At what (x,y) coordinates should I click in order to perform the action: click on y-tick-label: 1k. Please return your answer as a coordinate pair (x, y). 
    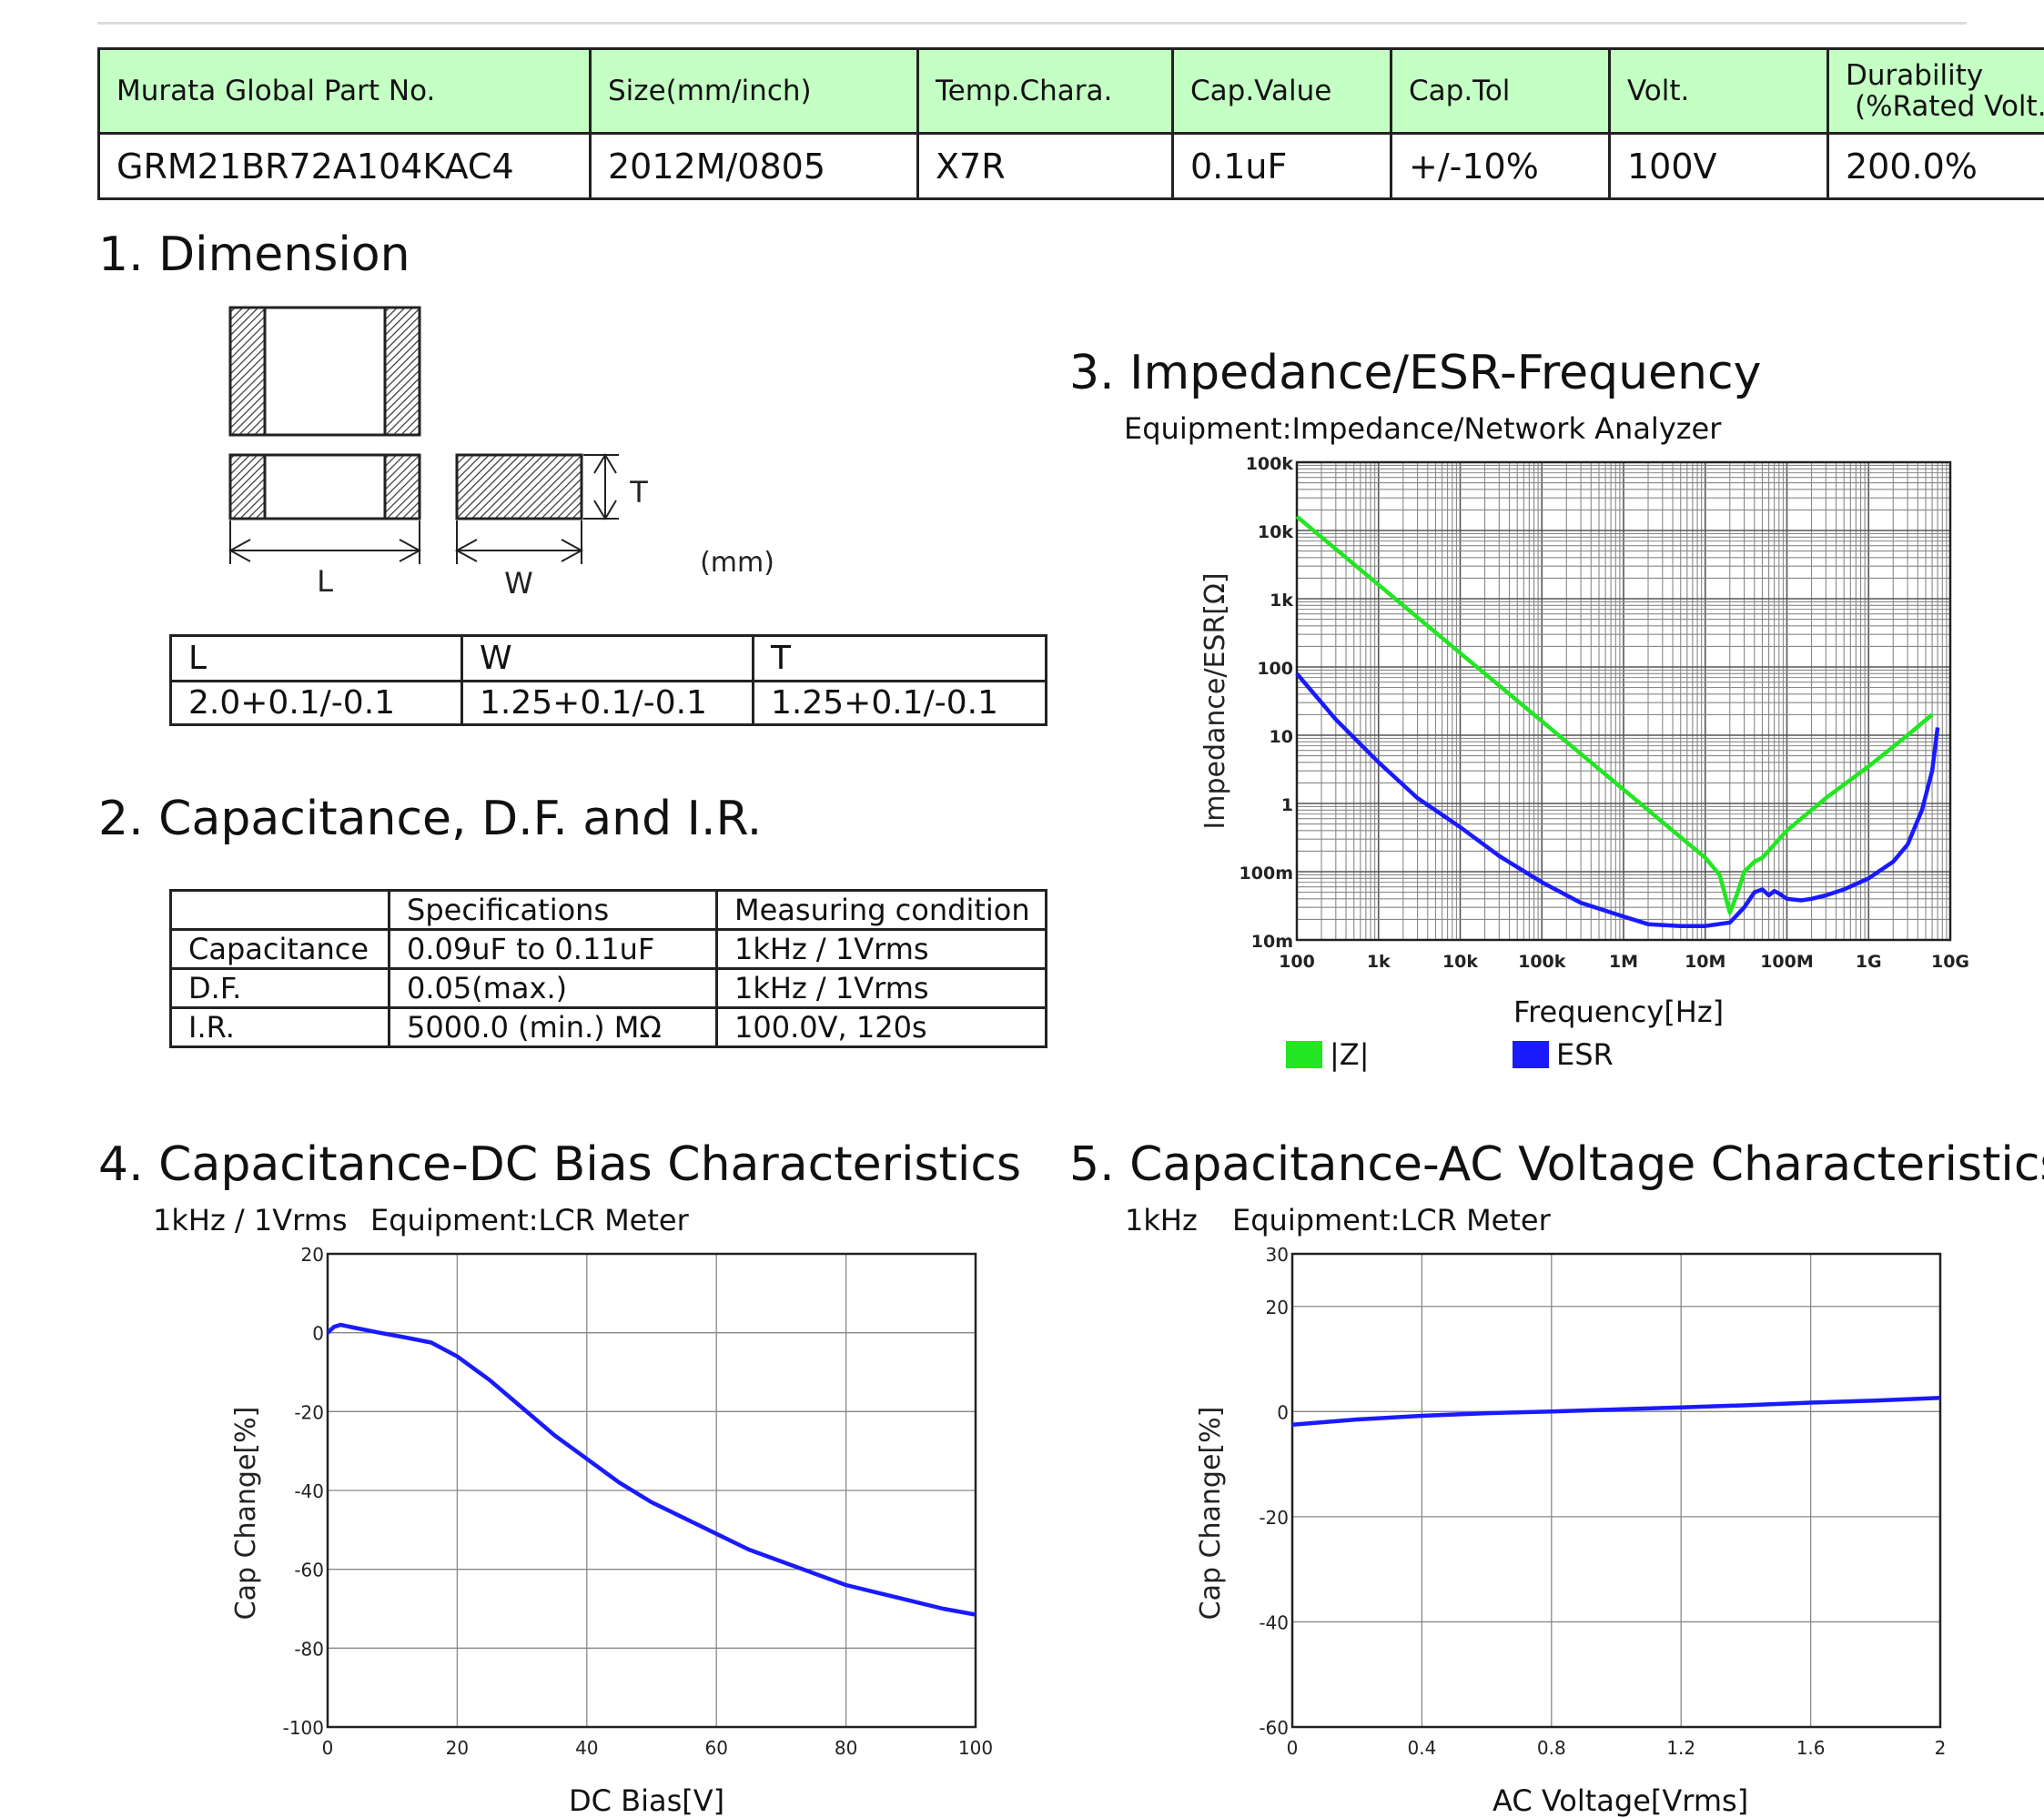
    Looking at the image, I should click on (1281, 601).